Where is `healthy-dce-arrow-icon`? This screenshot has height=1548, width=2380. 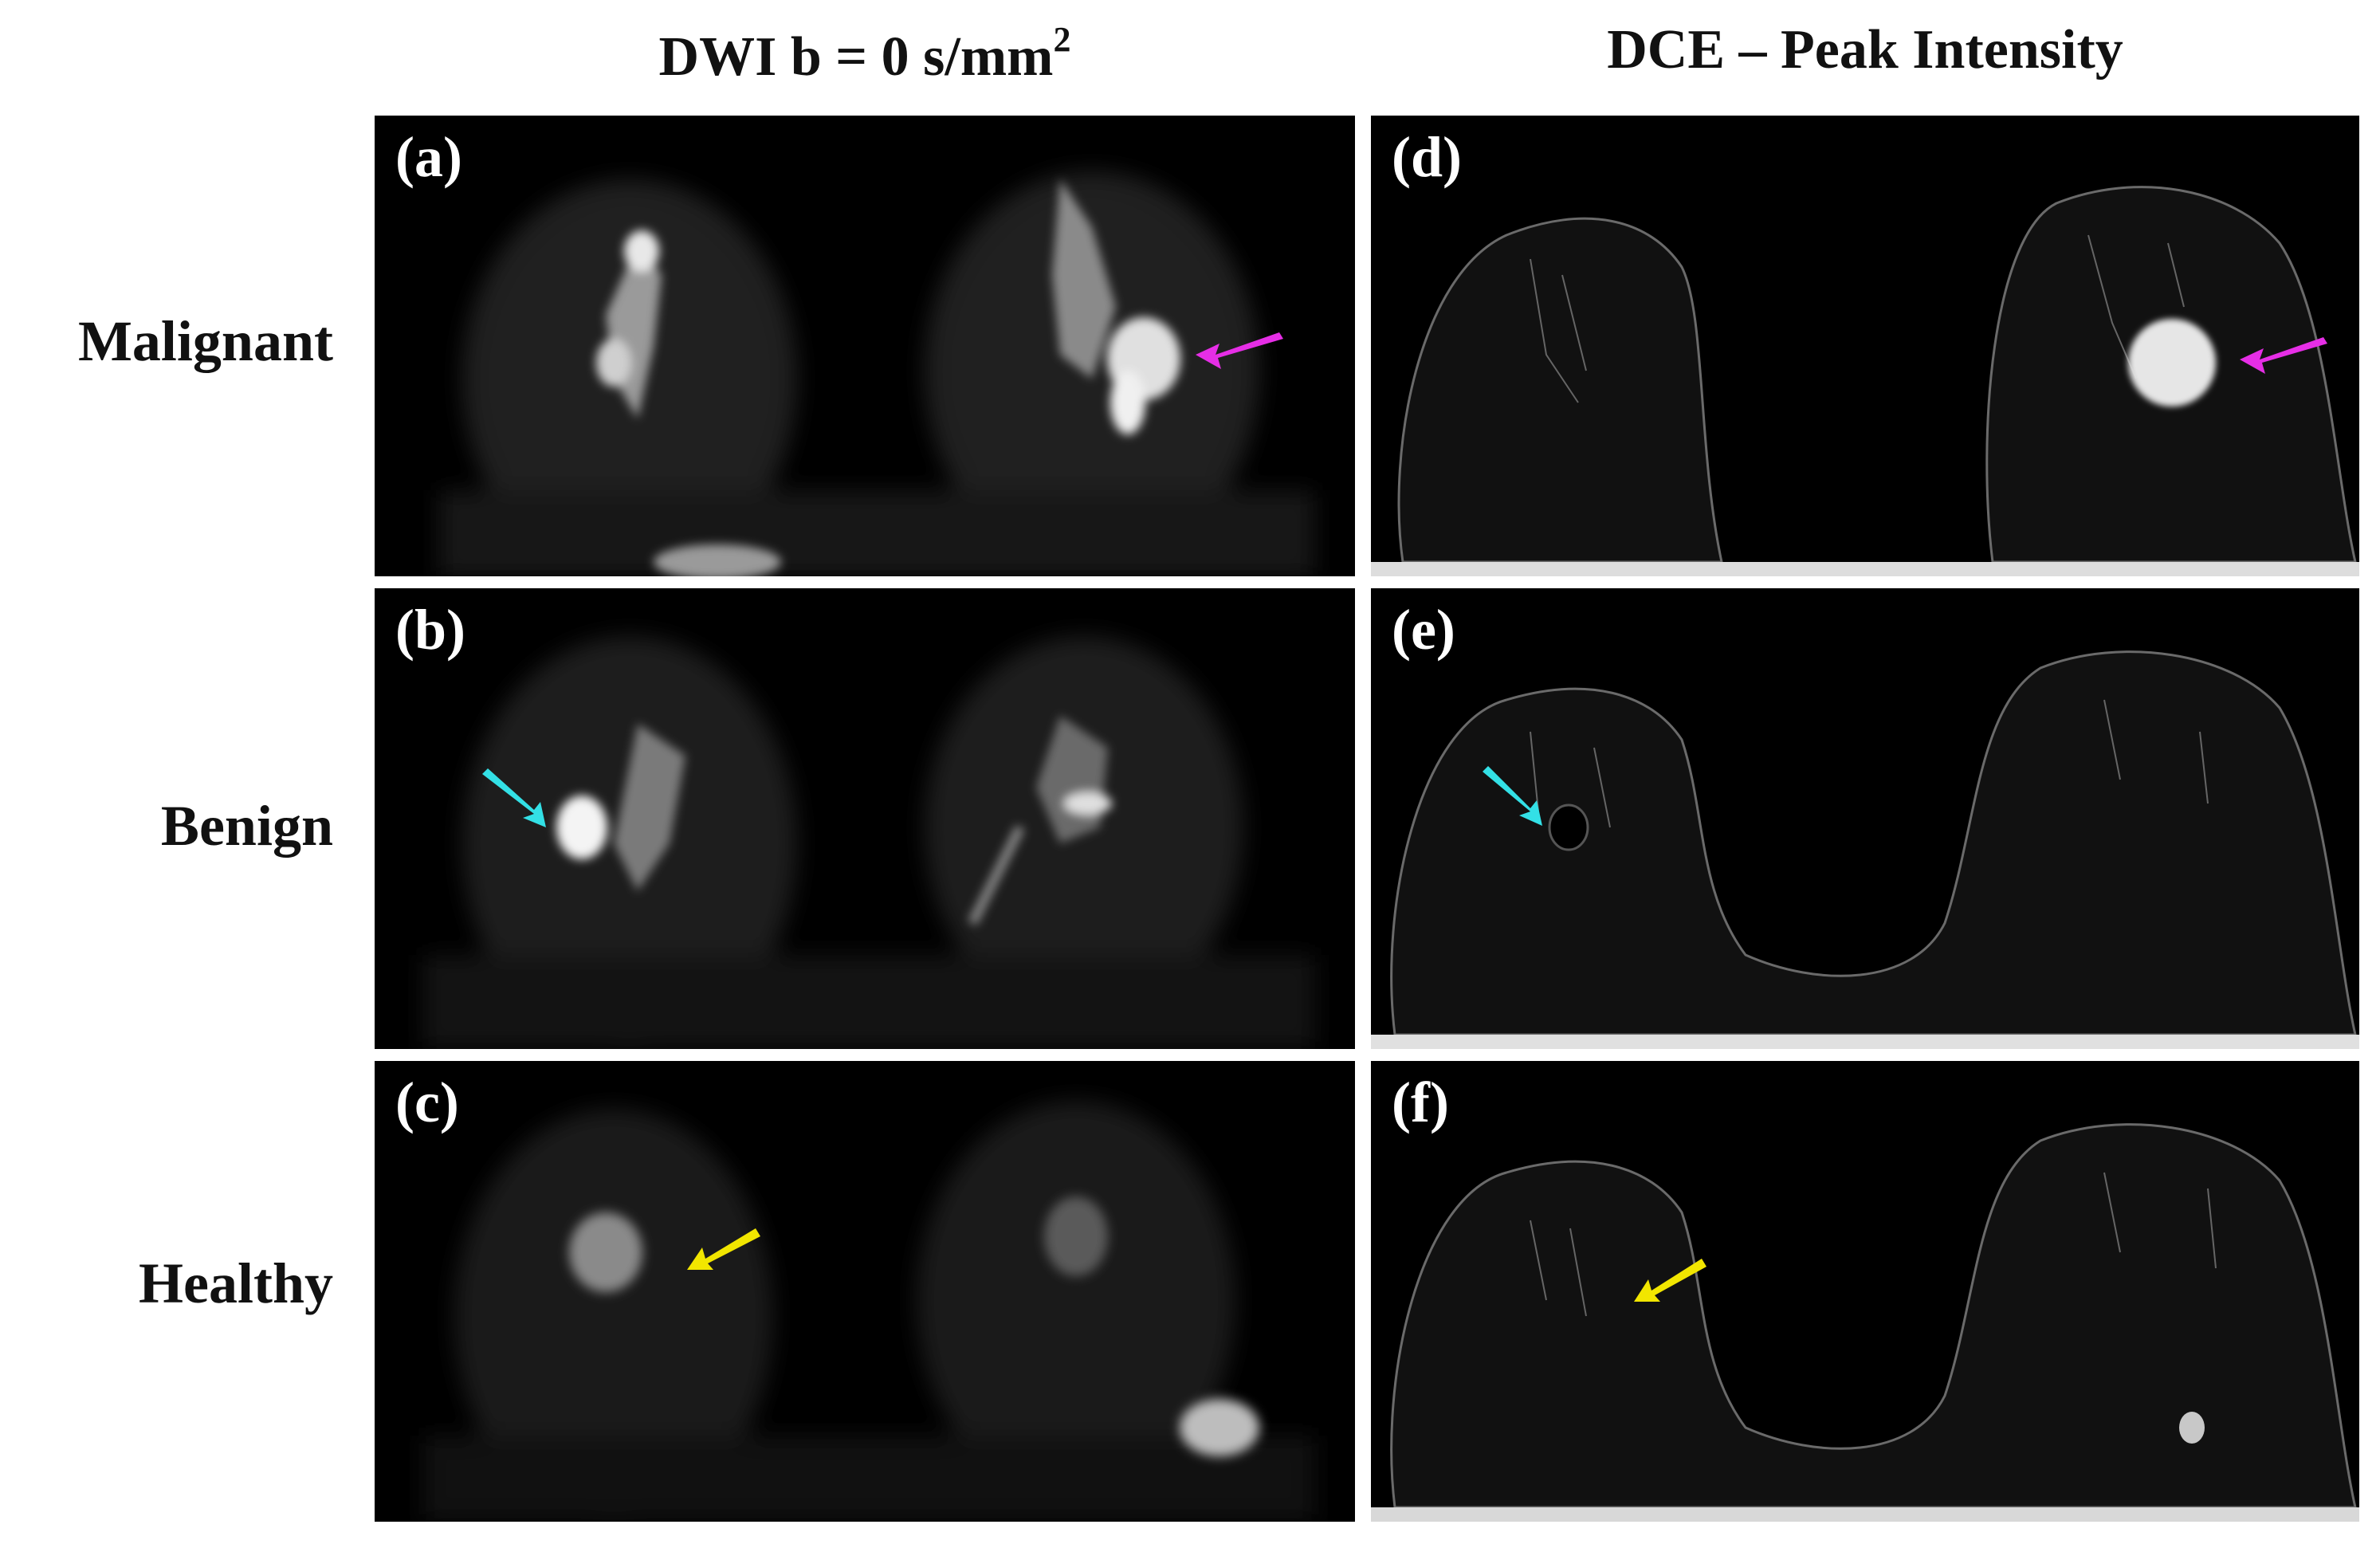
healthy-dce-arrow-icon is located at coordinates (1670, 1281).